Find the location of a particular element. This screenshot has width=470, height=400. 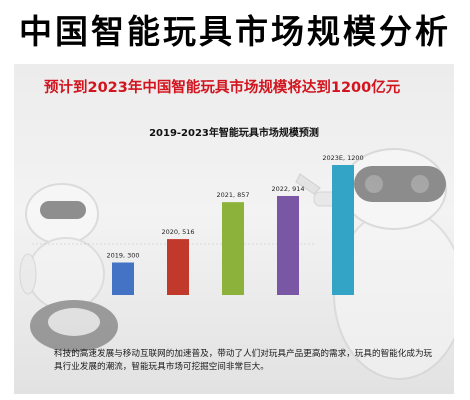

bar-2019 is located at coordinates (123, 278).